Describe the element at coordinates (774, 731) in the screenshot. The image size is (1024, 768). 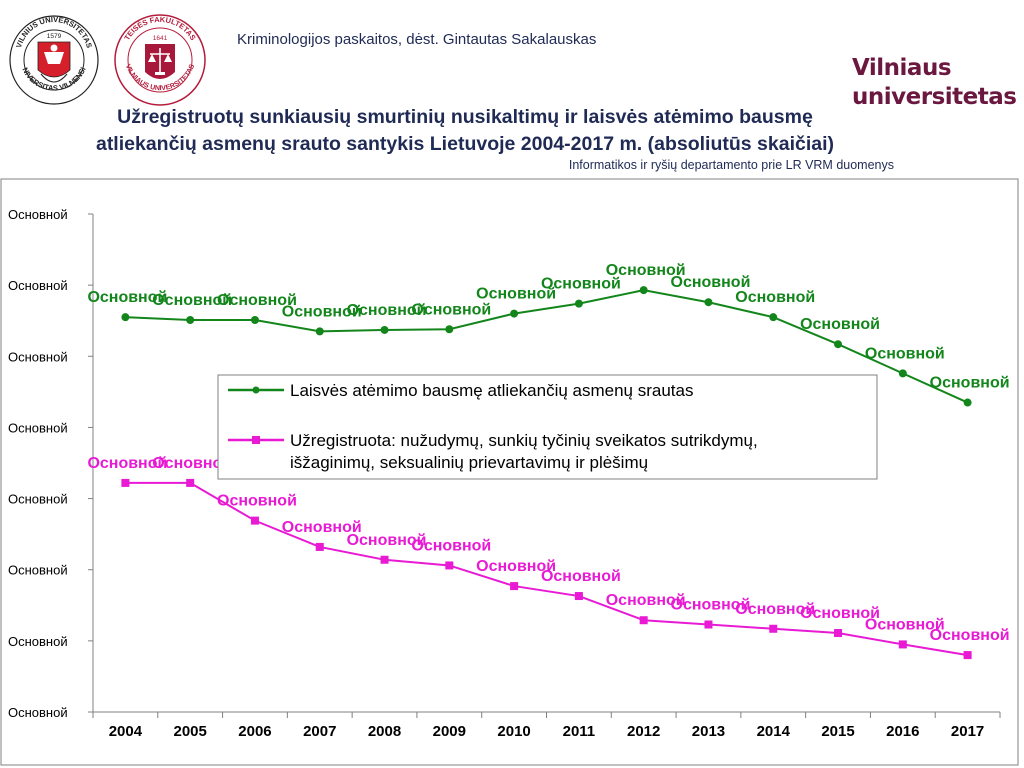
I see `x-tick-label: 2014` at that location.